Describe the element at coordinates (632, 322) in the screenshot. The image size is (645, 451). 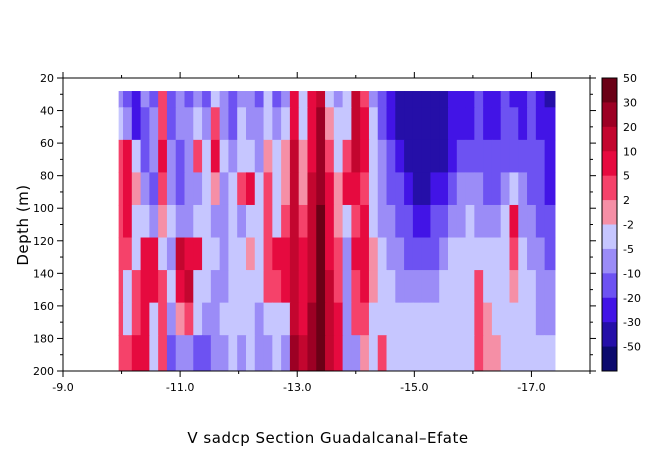
I see `colorbar-label: -30` at that location.